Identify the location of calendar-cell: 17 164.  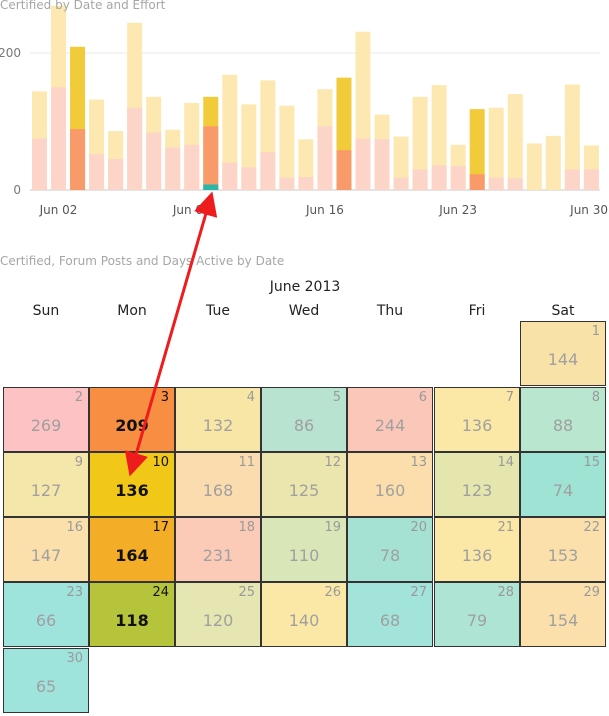
(132, 549).